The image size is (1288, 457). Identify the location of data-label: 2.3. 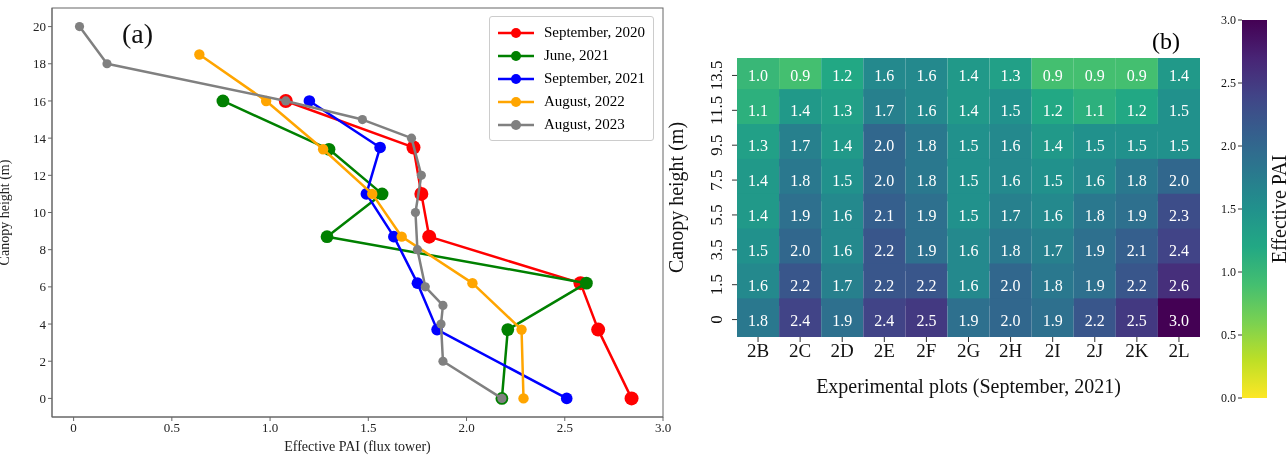
(1178, 215).